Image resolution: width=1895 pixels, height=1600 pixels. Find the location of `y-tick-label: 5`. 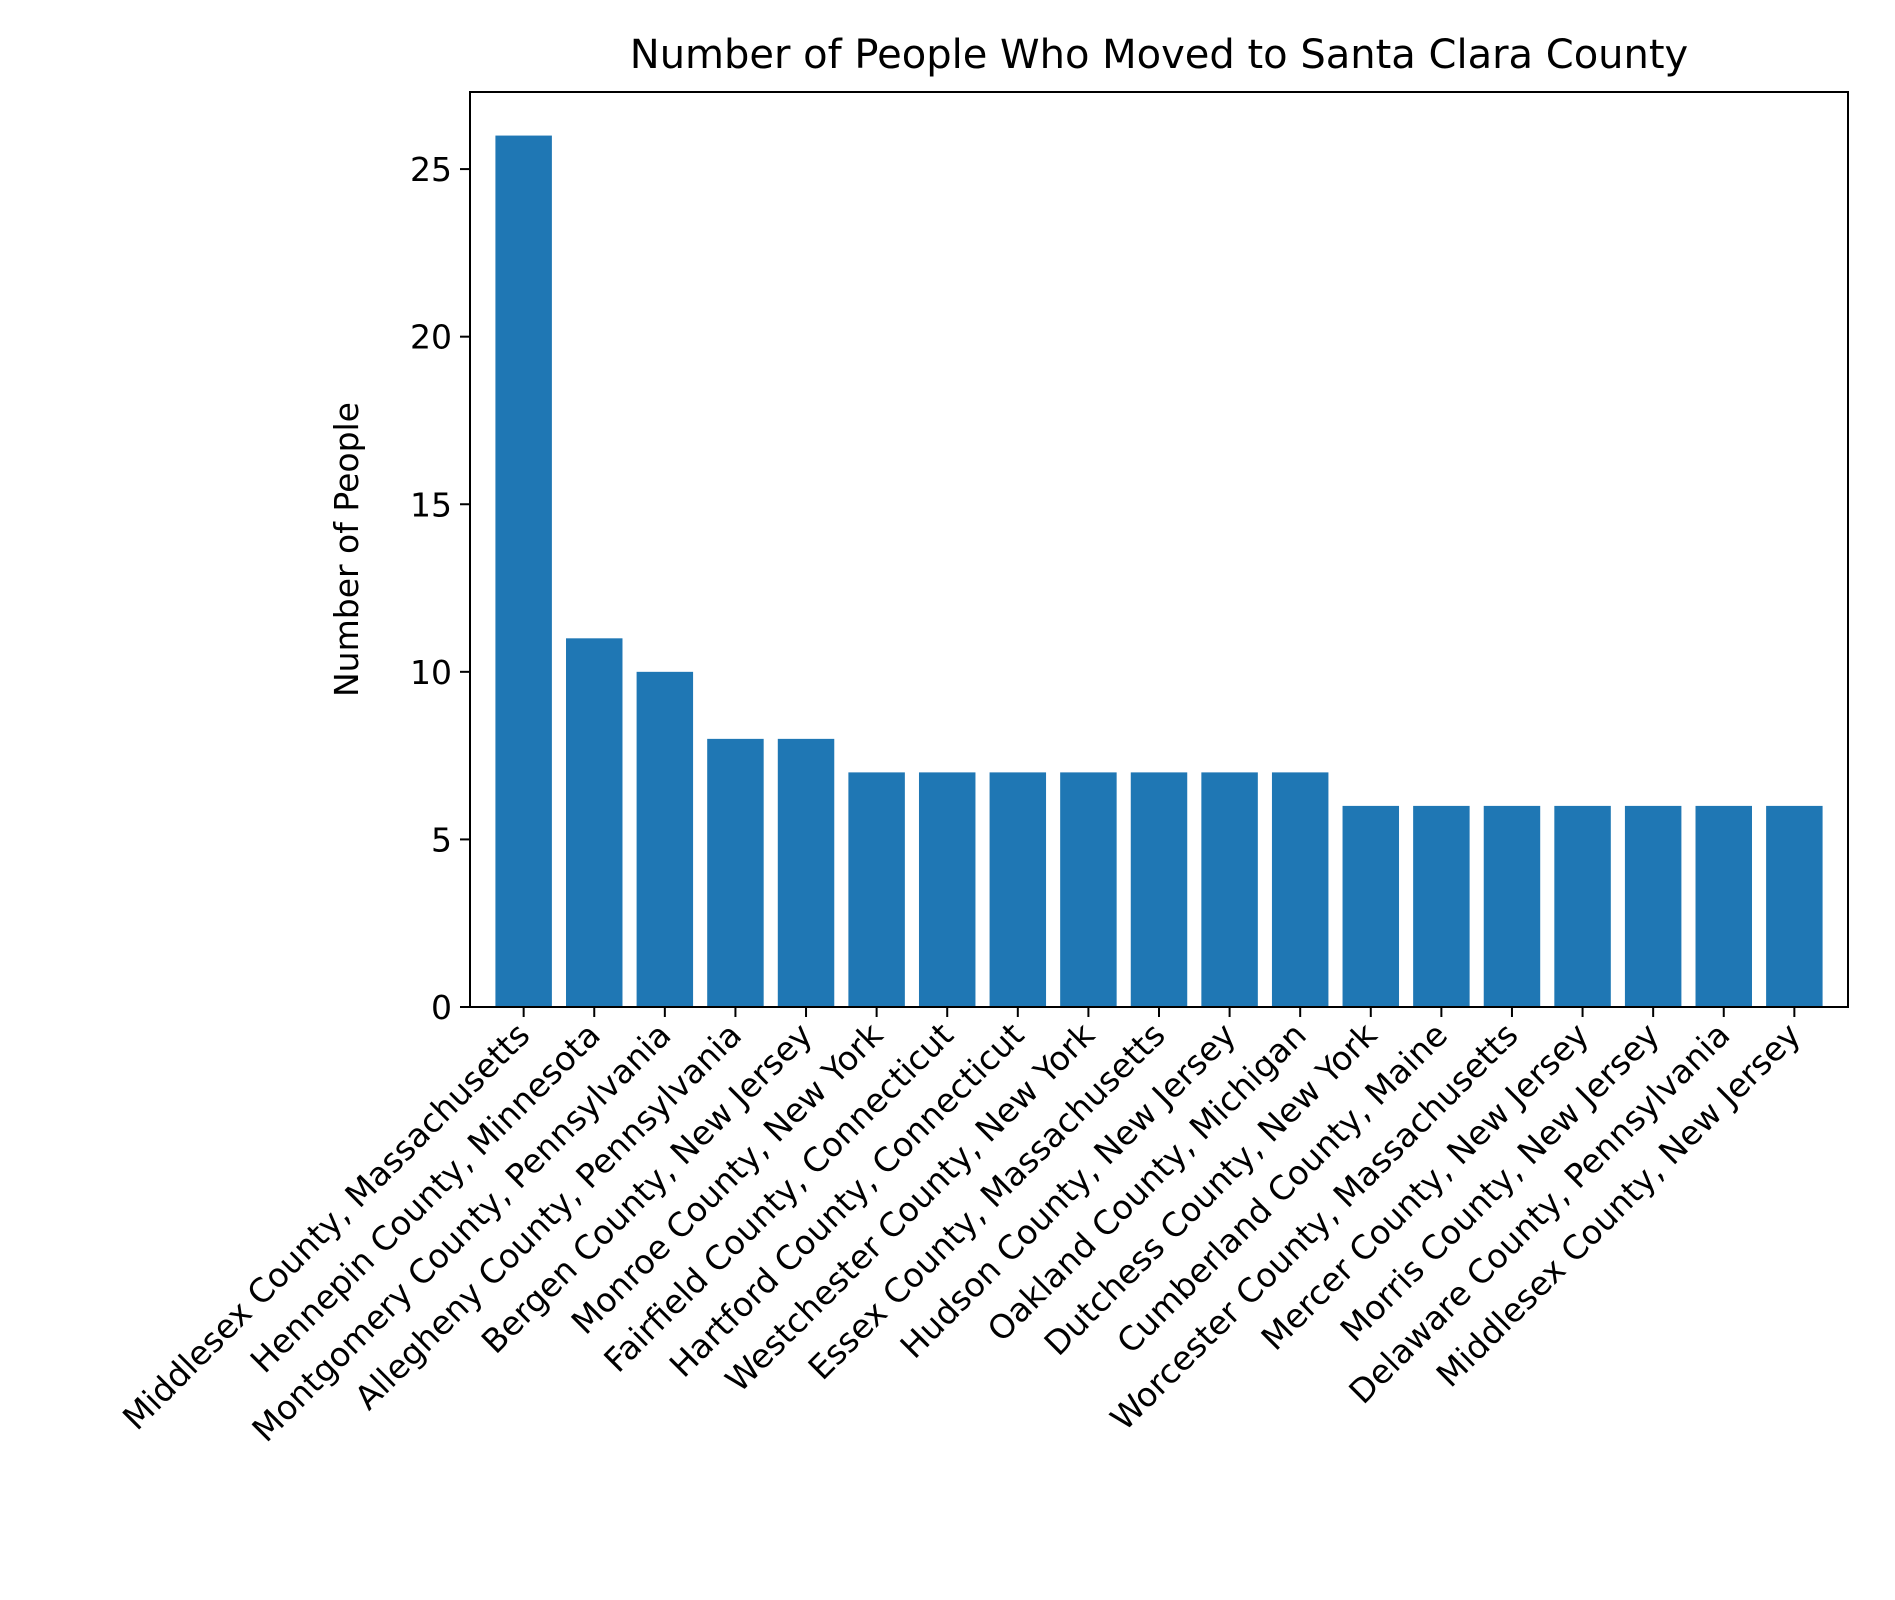

y-tick-label: 5 is located at coordinates (441, 839).